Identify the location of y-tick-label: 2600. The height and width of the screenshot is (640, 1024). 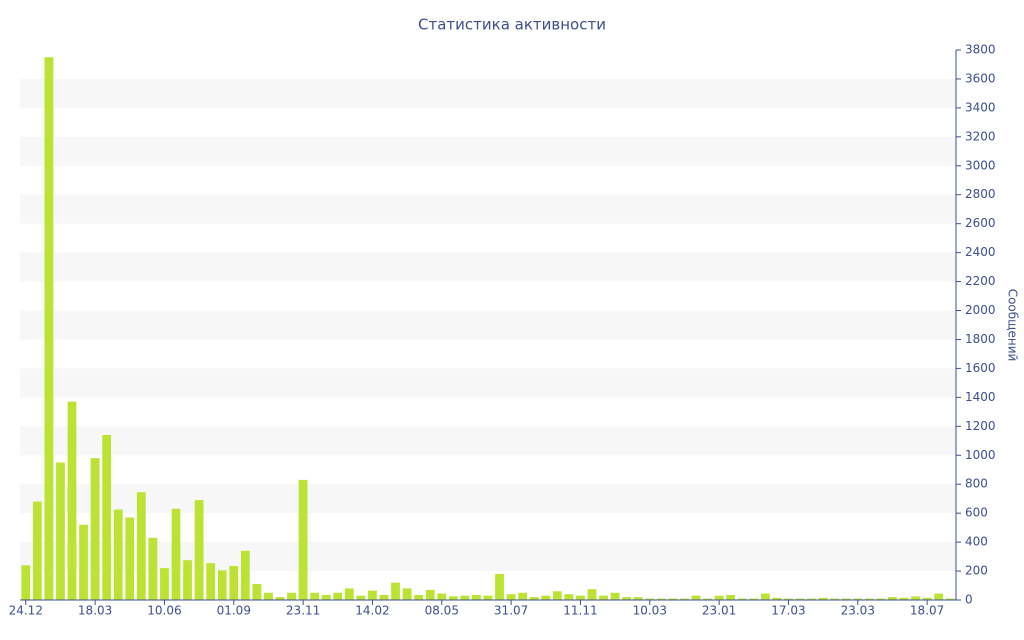
(980, 223).